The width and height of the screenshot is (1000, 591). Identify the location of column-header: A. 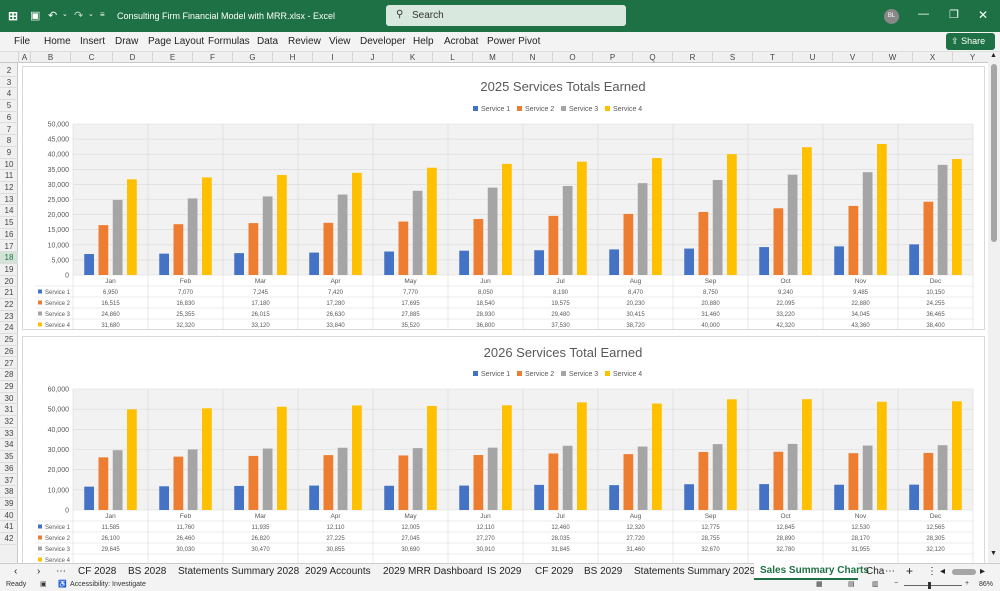
(24, 57).